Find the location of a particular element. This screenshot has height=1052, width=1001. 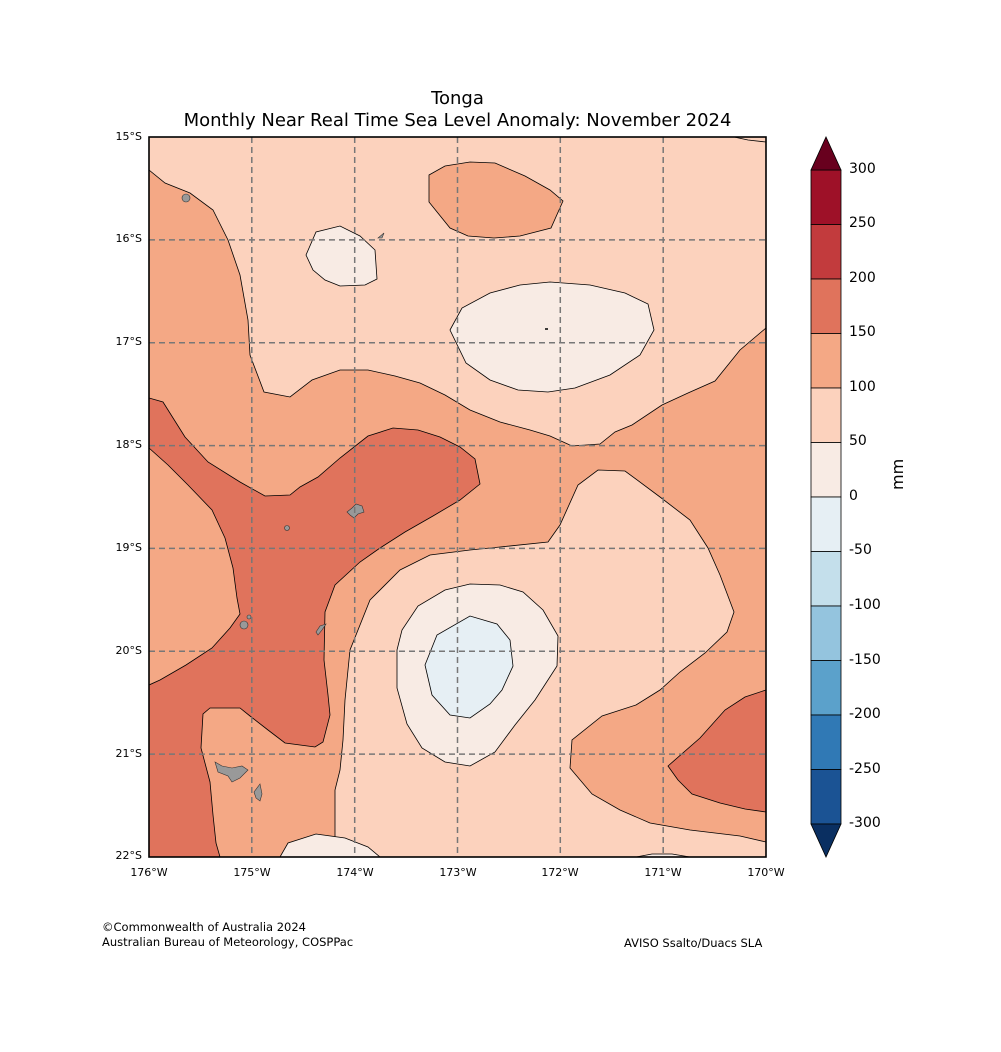

lat-label: 18°S is located at coordinates (128, 444).